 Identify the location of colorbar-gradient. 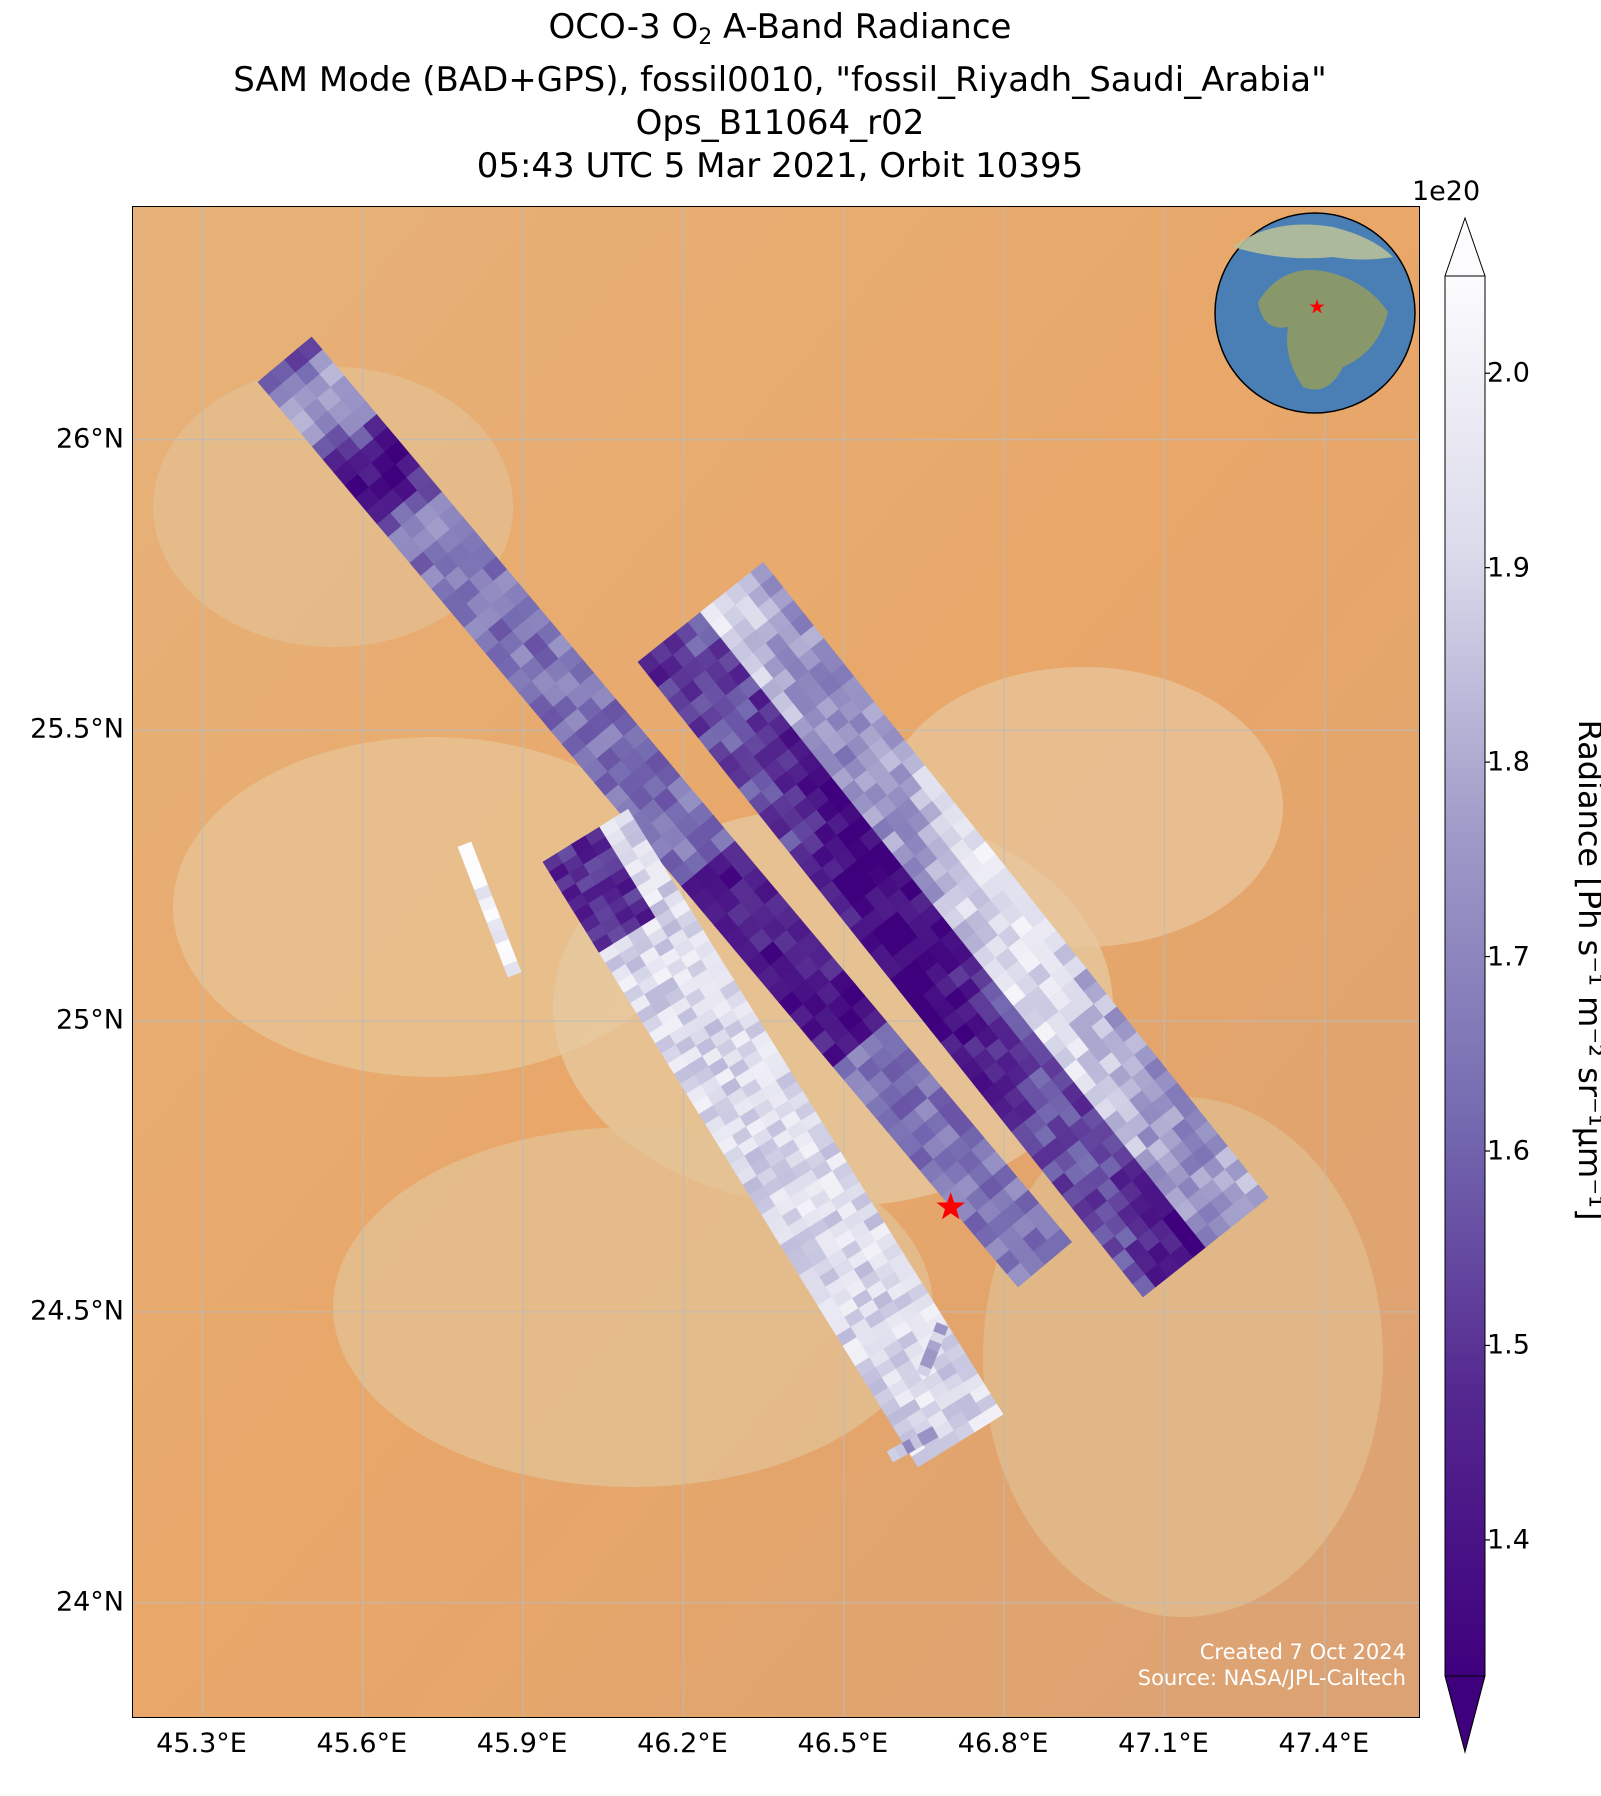
(1465, 976).